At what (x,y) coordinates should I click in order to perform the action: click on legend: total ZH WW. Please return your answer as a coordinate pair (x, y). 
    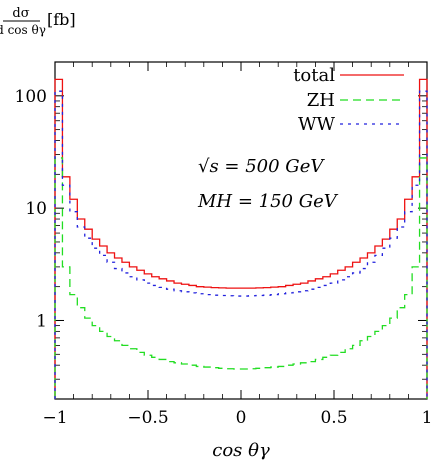
    Looking at the image, I should click on (348, 100).